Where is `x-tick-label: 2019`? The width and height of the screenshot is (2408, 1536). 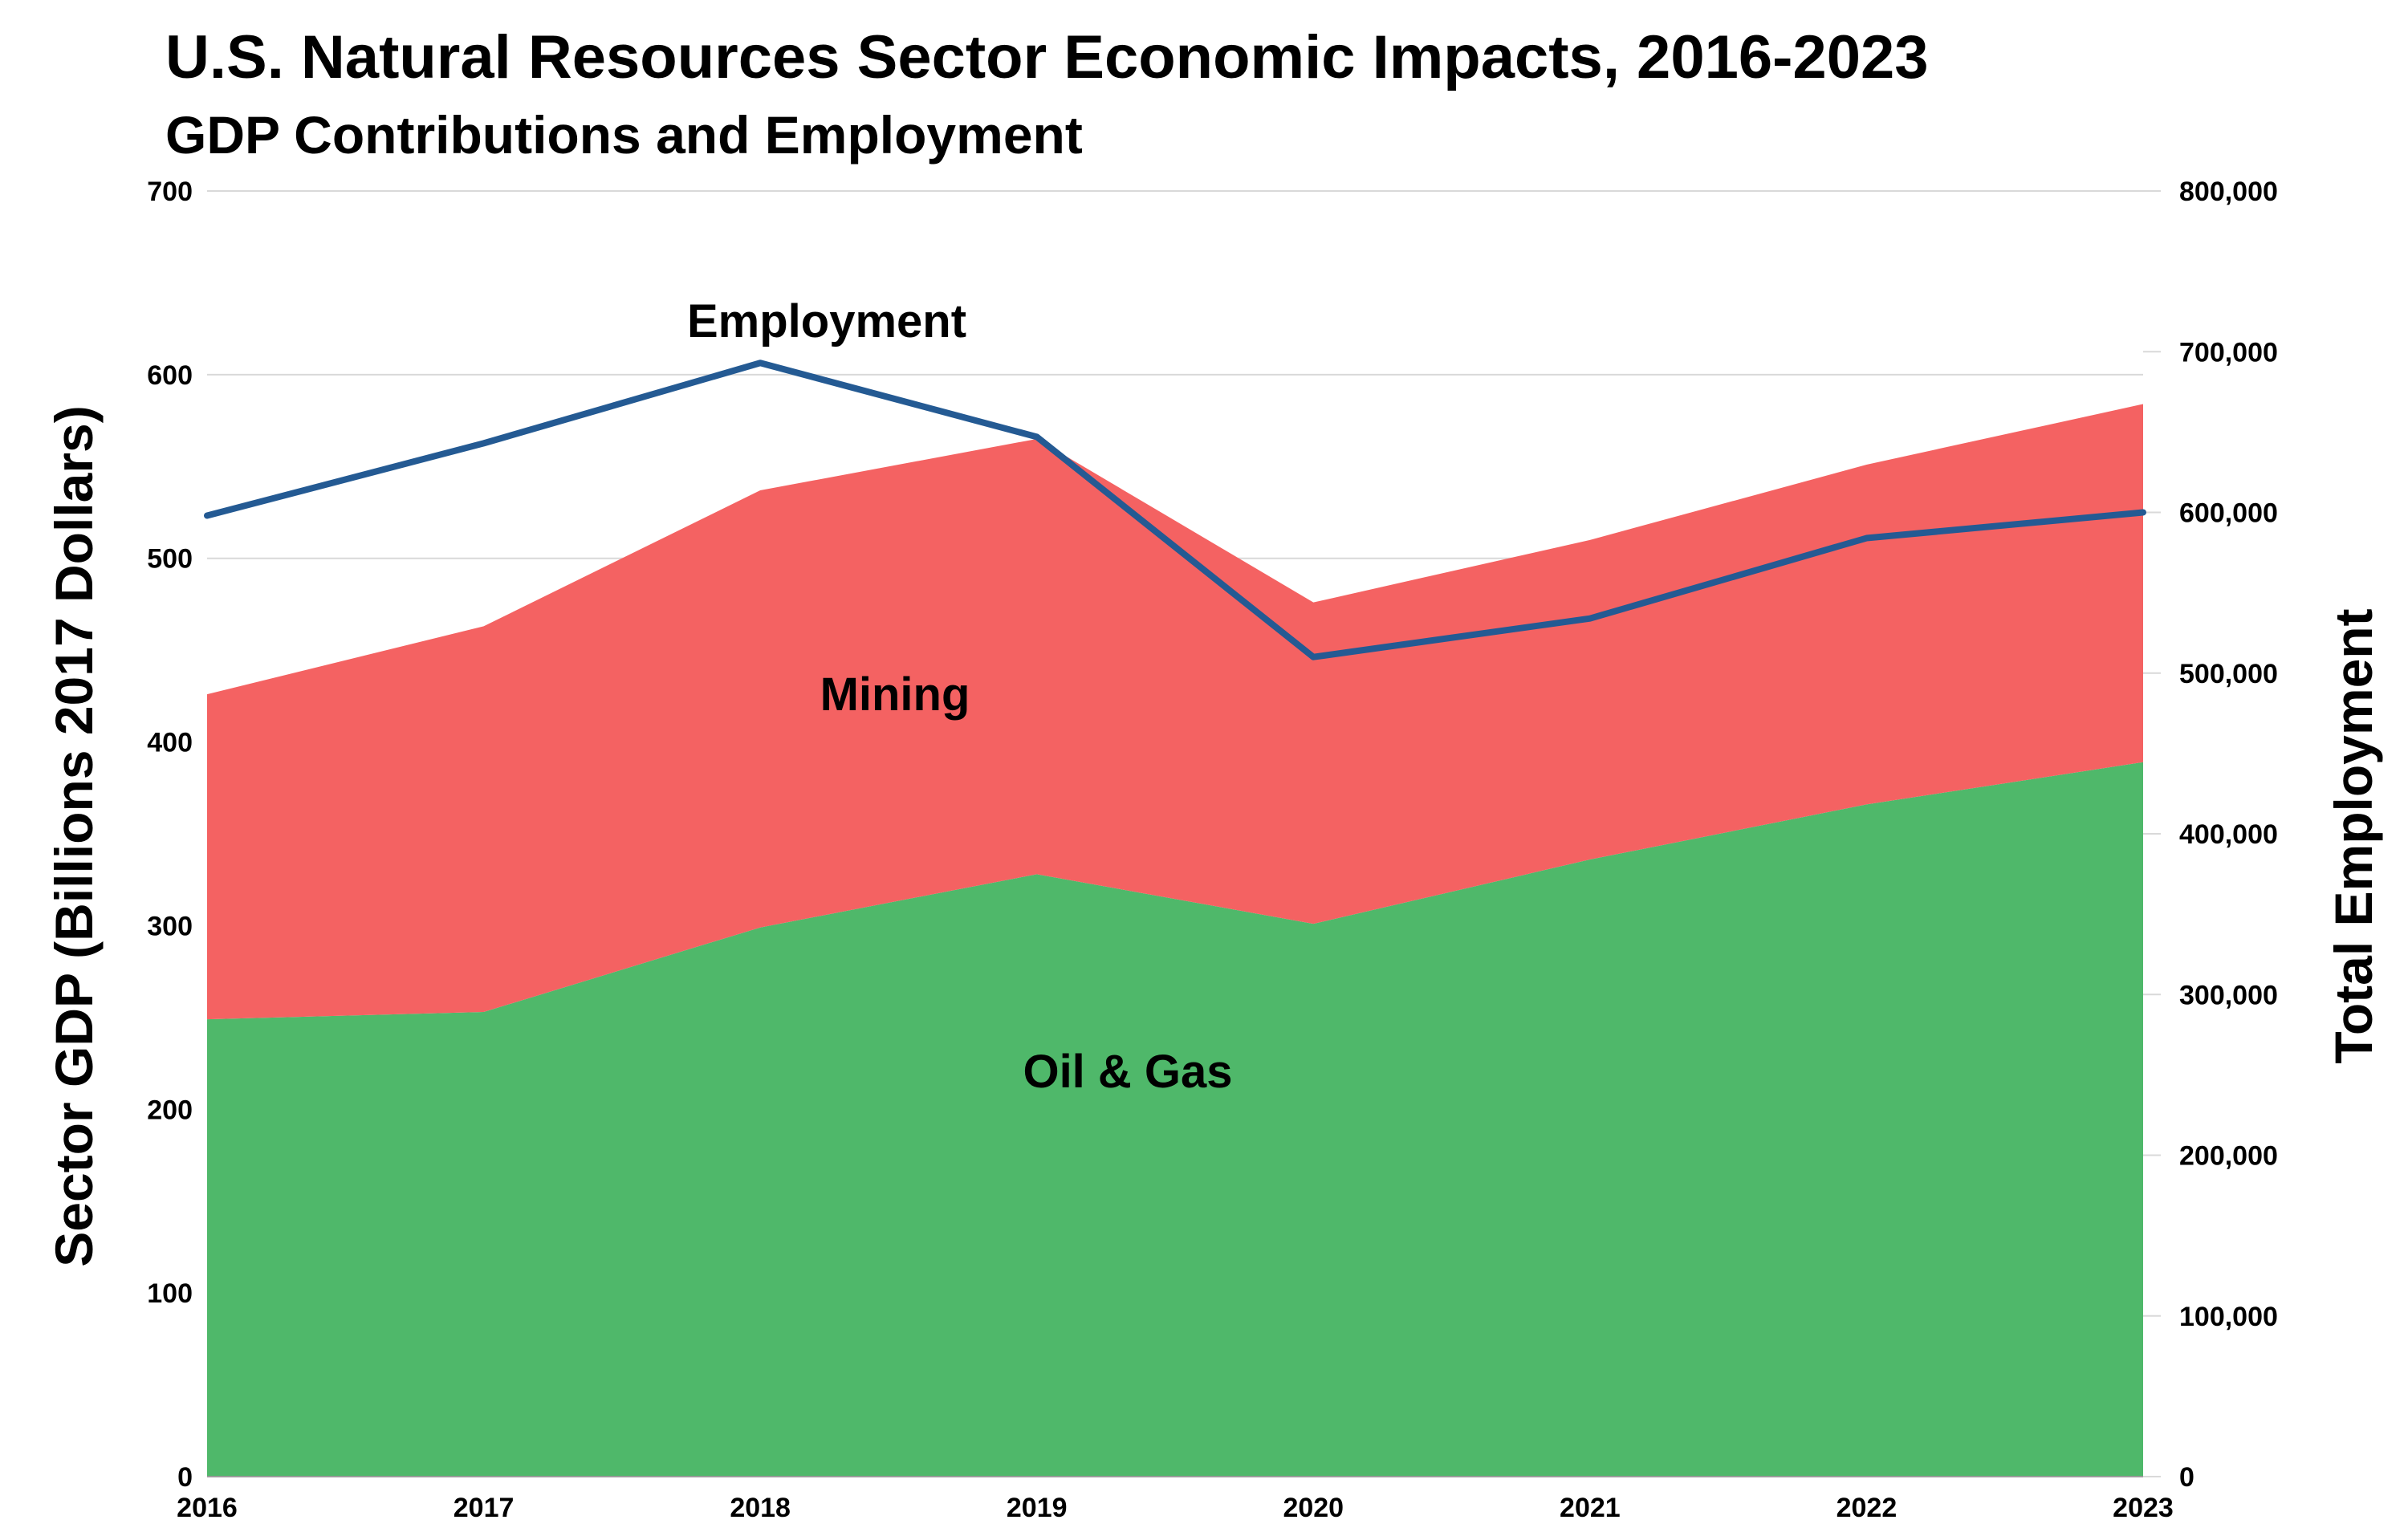
x-tick-label: 2019 is located at coordinates (1037, 1508).